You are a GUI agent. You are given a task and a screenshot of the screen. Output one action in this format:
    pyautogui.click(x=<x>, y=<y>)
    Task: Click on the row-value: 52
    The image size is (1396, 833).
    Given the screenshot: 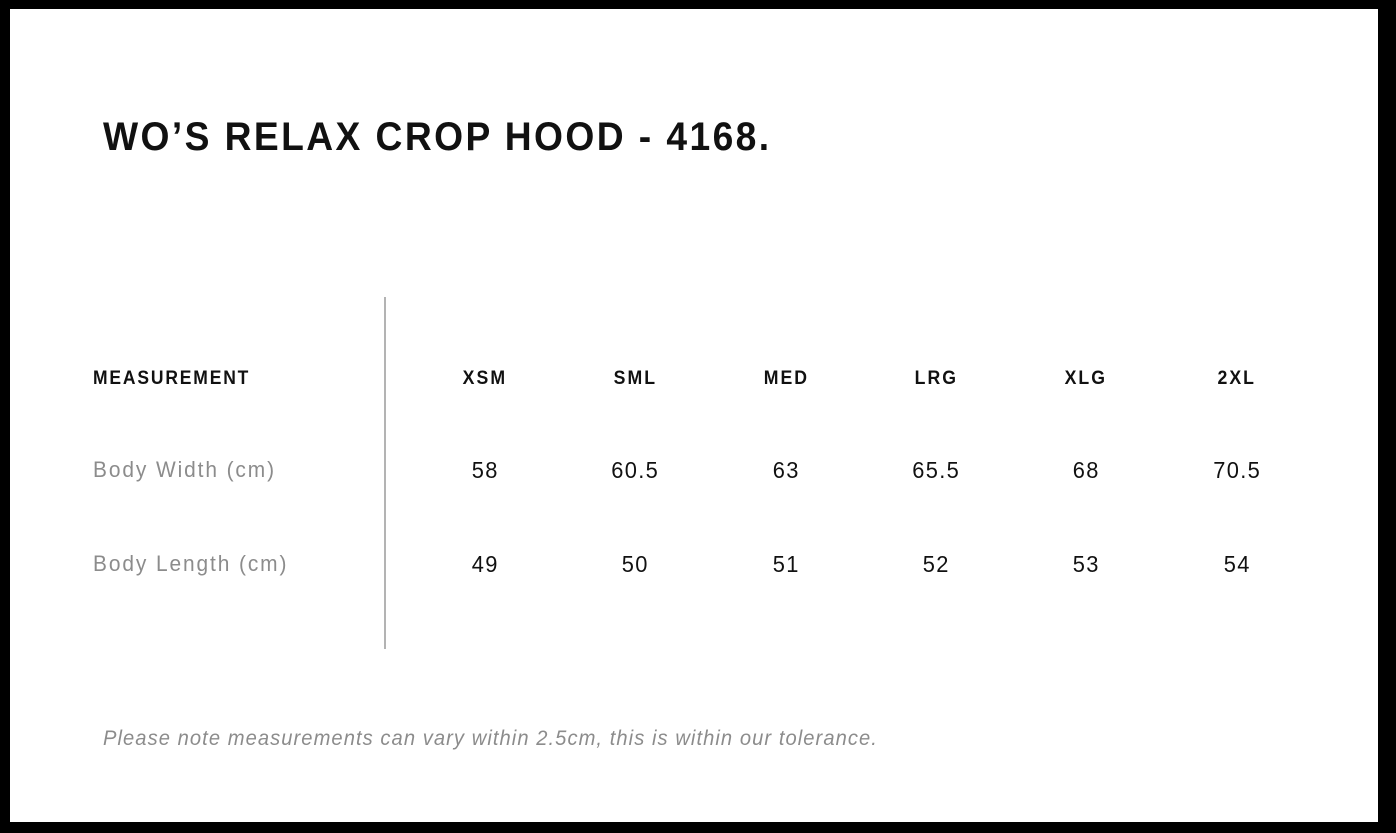 What is the action you would take?
    pyautogui.click(x=936, y=563)
    